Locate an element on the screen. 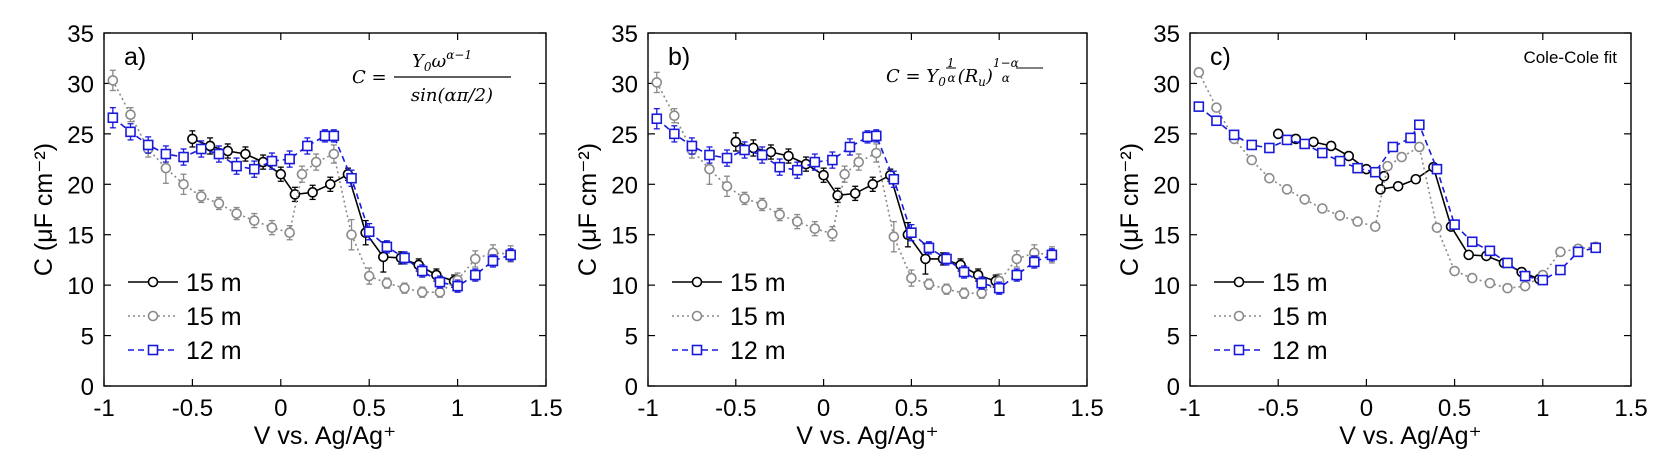  y-tick-label: 20 is located at coordinates (624, 185).